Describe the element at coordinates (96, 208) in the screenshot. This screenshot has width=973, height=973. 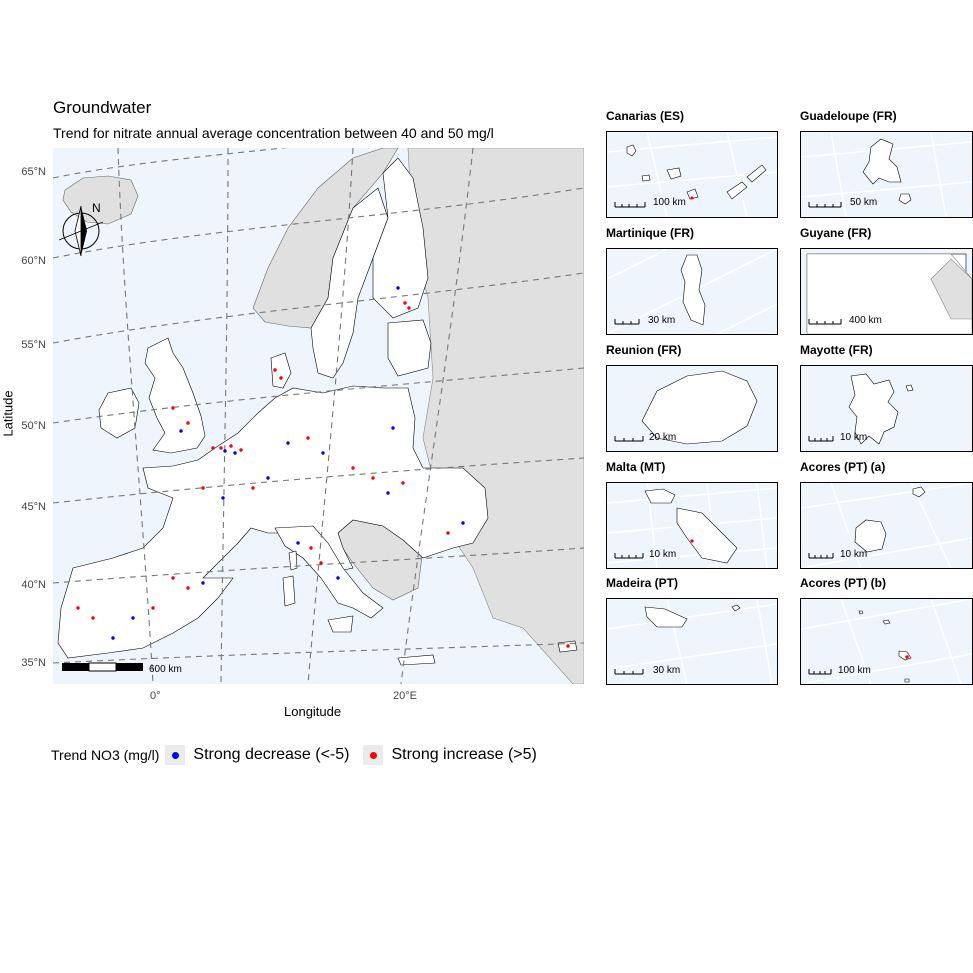
I see `north-arrow-label: N` at that location.